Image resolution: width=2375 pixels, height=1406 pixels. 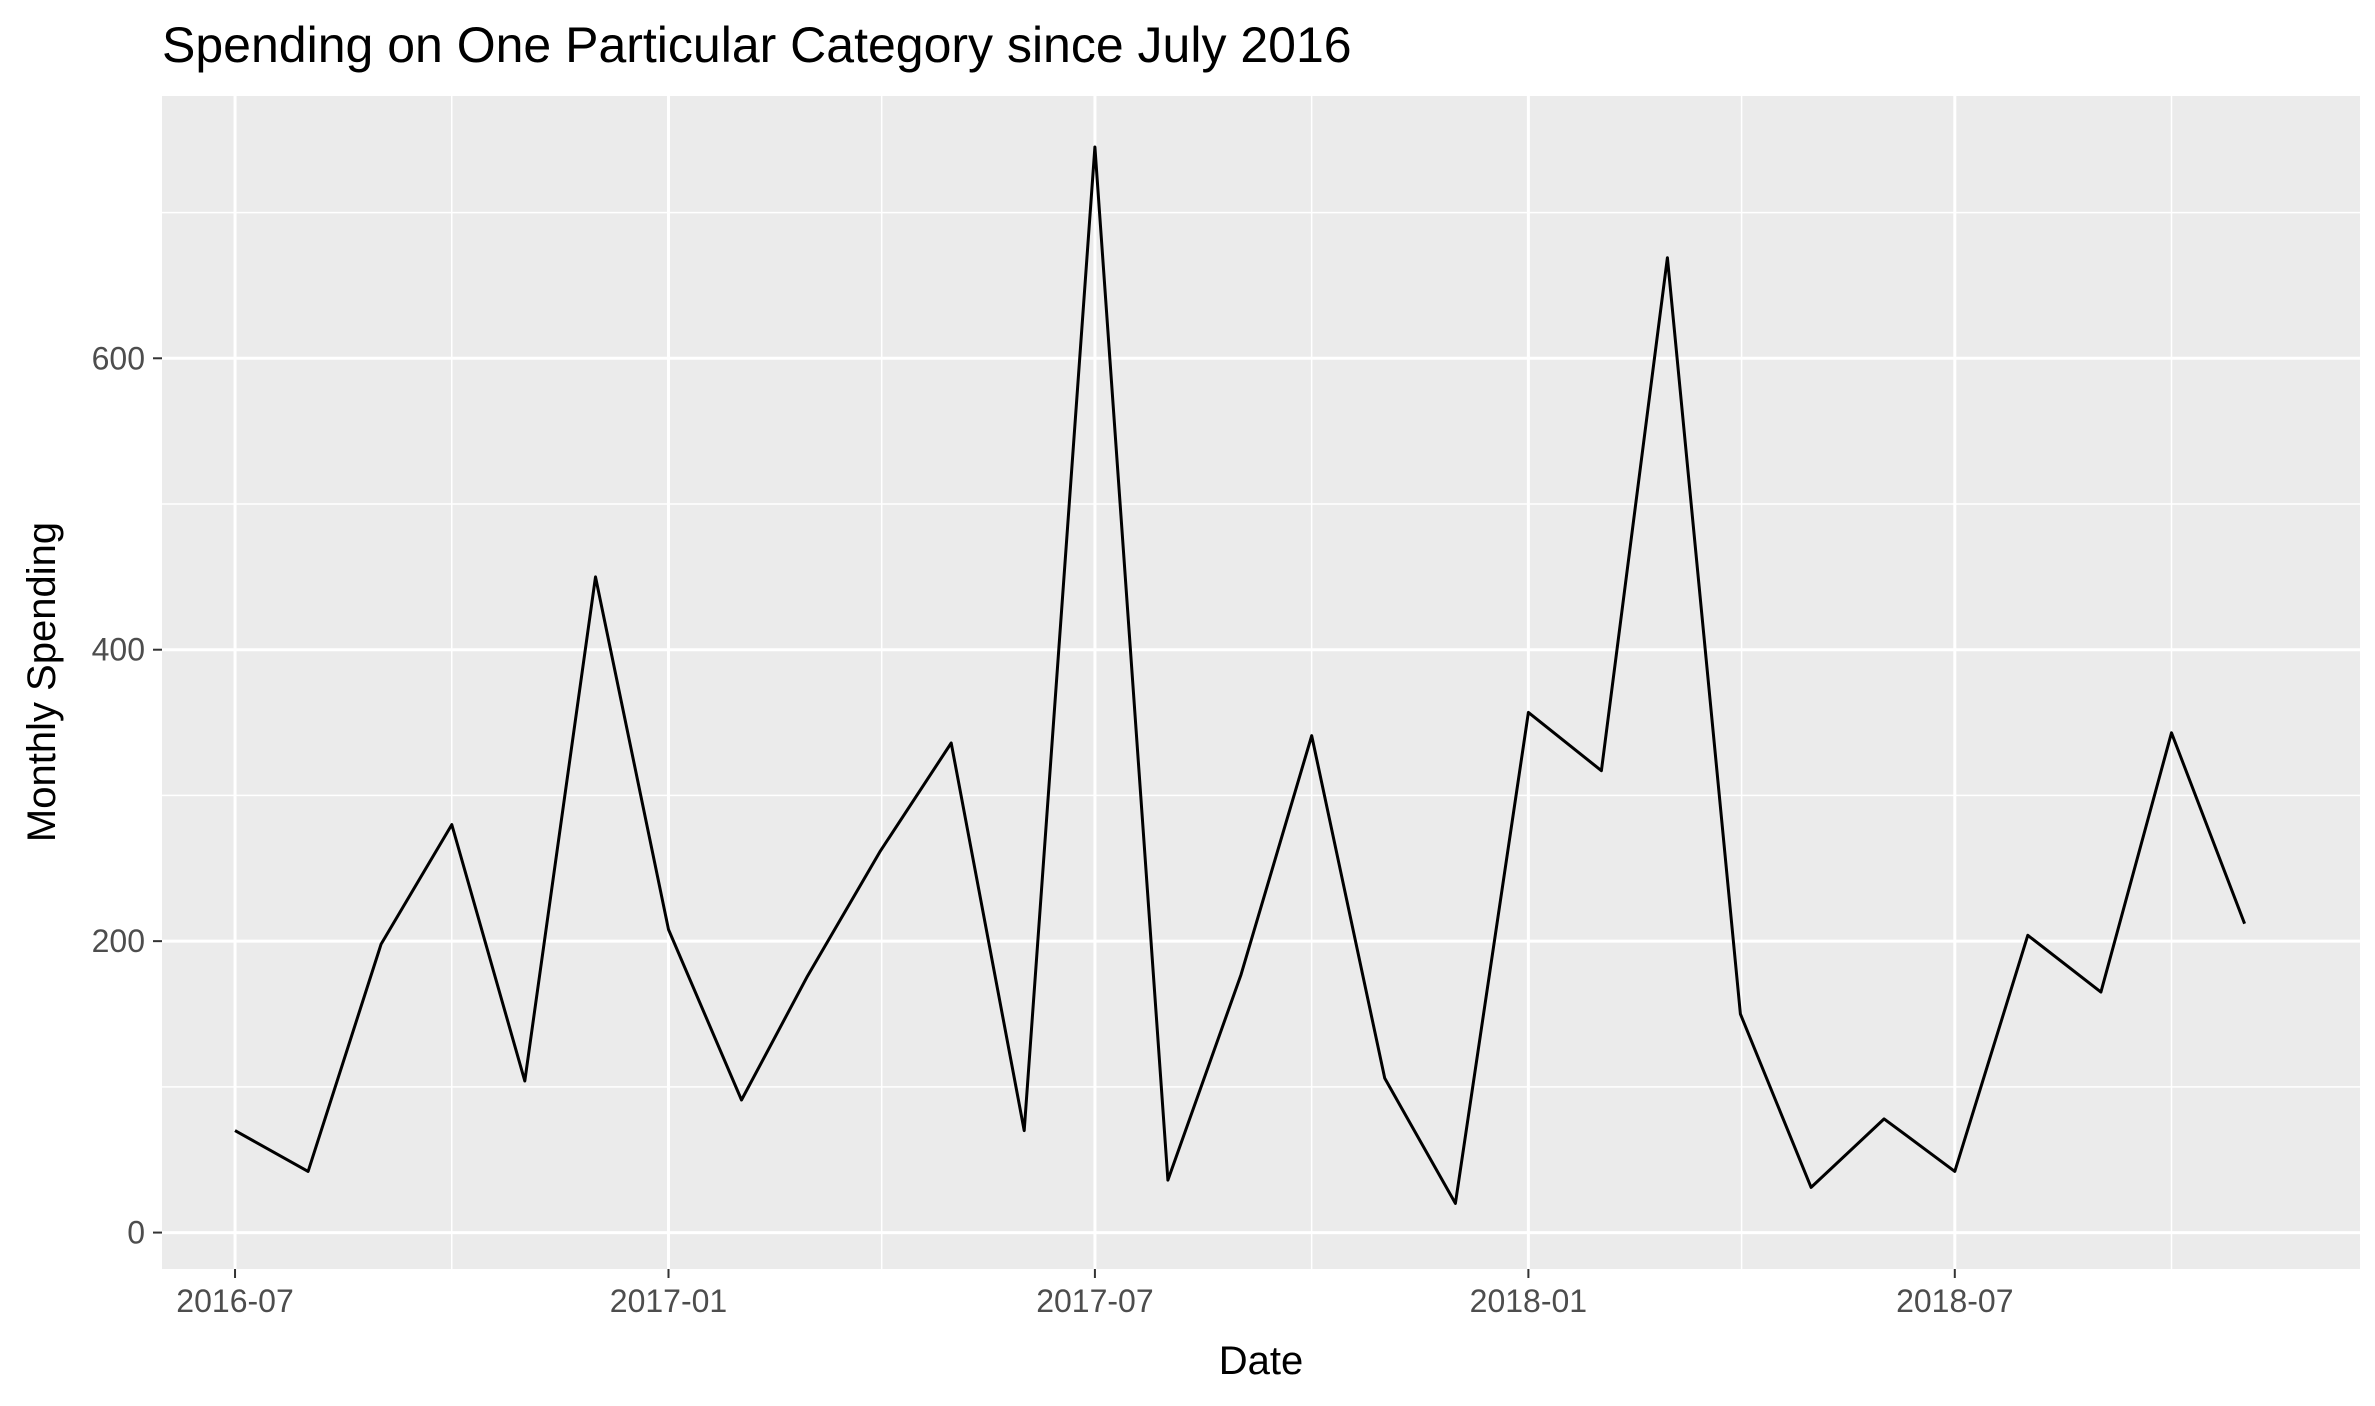 What do you see at coordinates (668, 1301) in the screenshot?
I see `x-tick-label: 2017-01` at bounding box center [668, 1301].